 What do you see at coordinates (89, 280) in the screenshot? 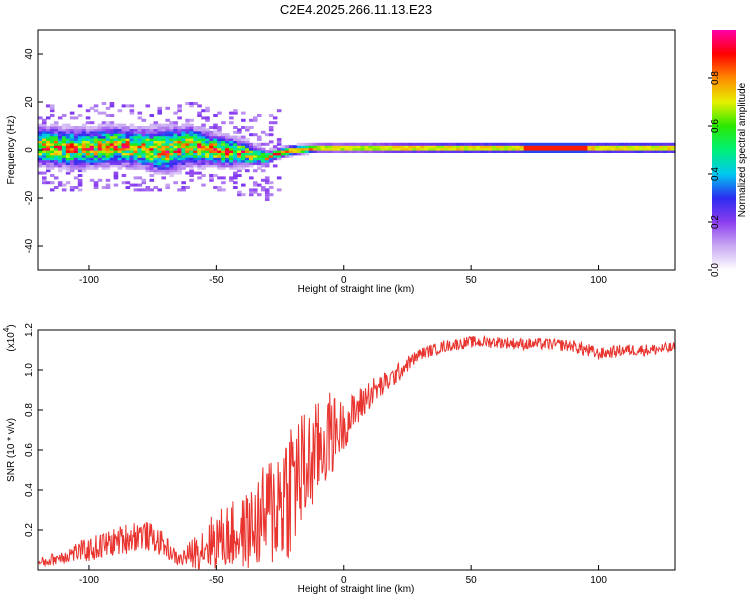
I see `spectrogram-x-tick-label: -100` at bounding box center [89, 280].